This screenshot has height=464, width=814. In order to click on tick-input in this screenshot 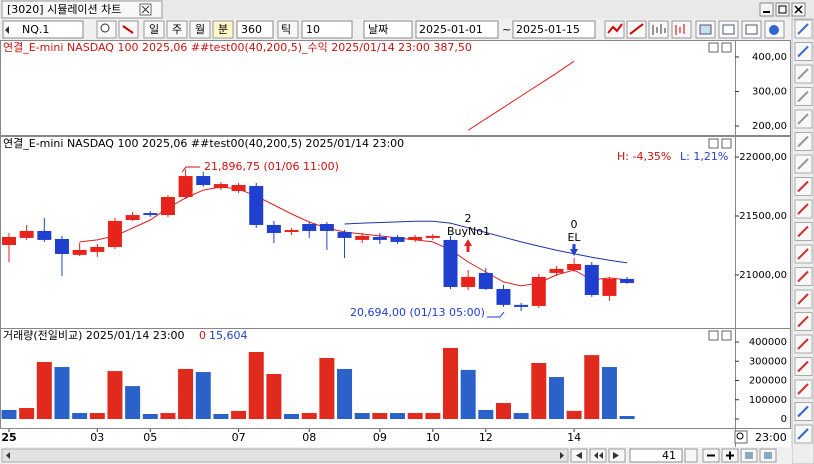, I will do `click(327, 29)`.